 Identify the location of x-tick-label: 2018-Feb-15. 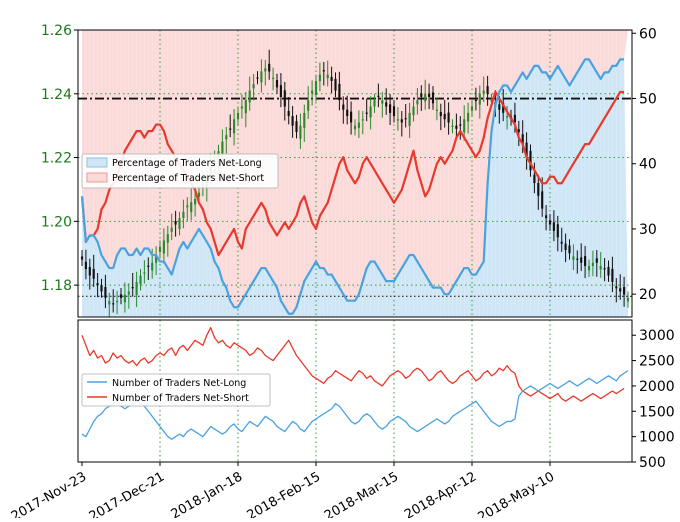
(284, 493).